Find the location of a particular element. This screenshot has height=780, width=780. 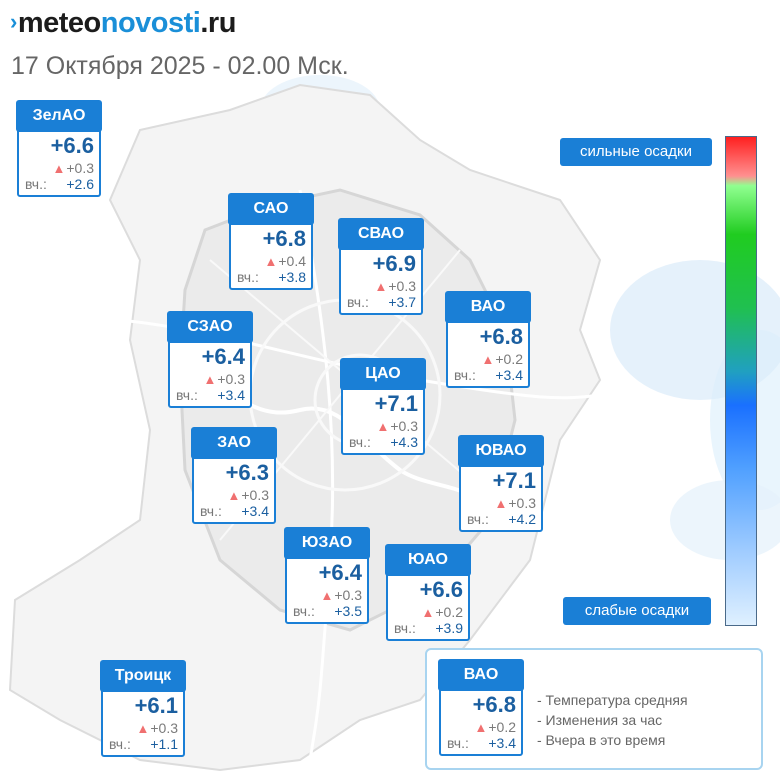

district-name: ЗелАО is located at coordinates (59, 116).